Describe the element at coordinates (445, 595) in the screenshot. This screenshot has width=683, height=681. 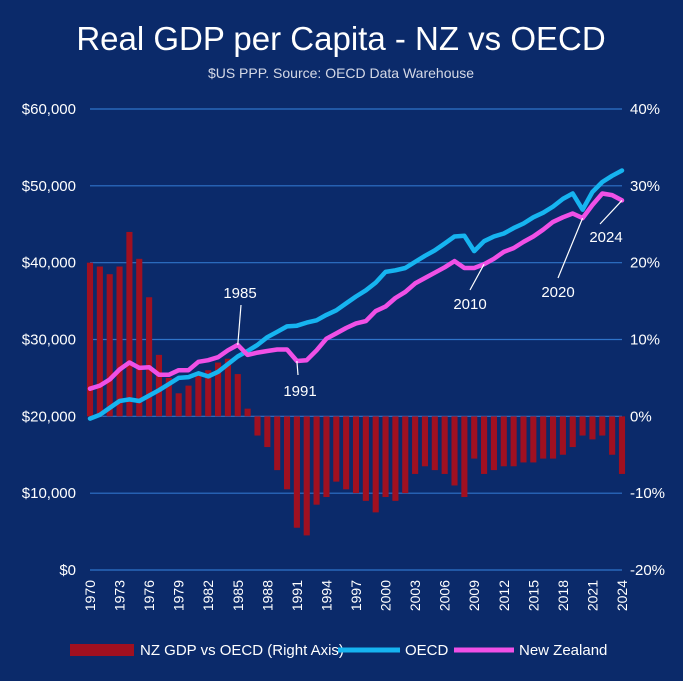
I see `x-tick-label: 2006` at that location.